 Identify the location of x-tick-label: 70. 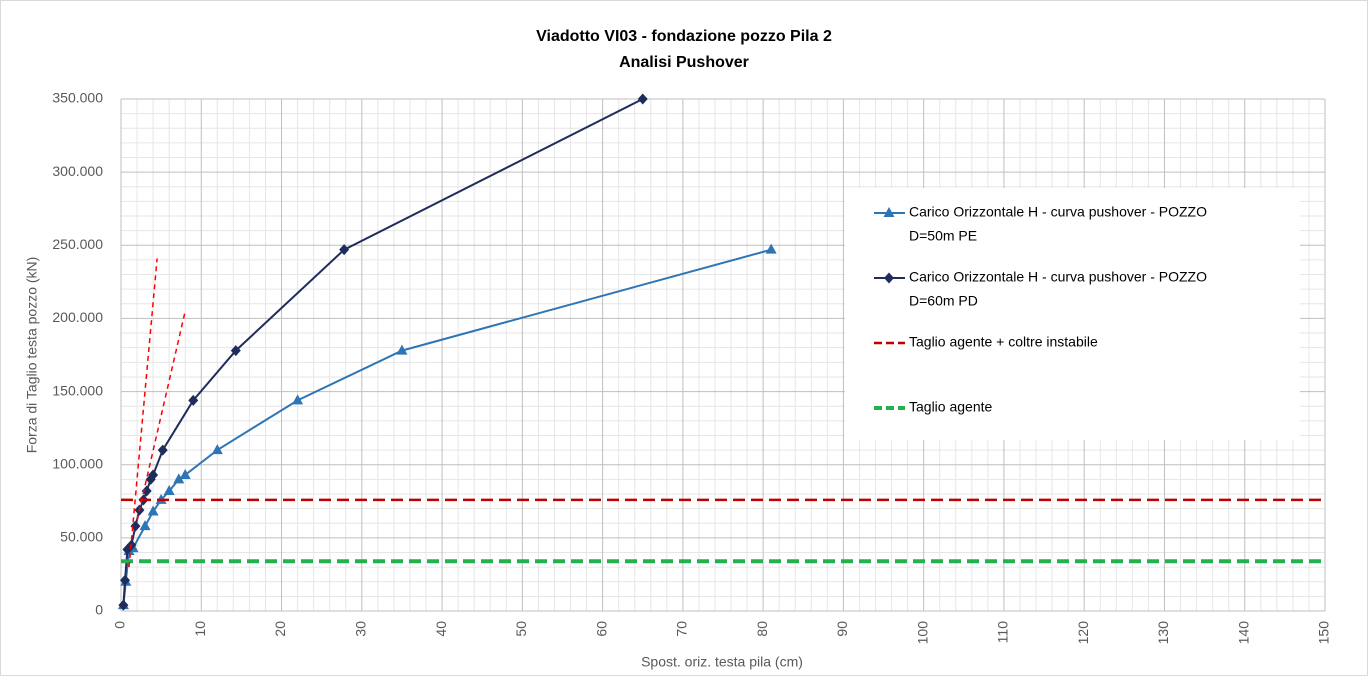
(682, 629).